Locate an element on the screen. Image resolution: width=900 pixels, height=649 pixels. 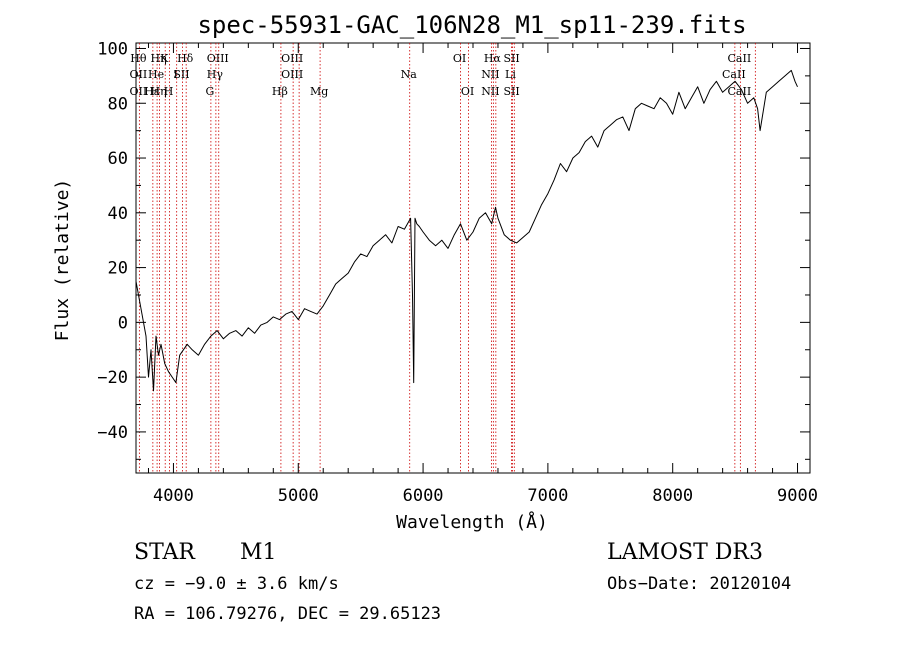
line-marker-label: Hα is located at coordinates (493, 58).